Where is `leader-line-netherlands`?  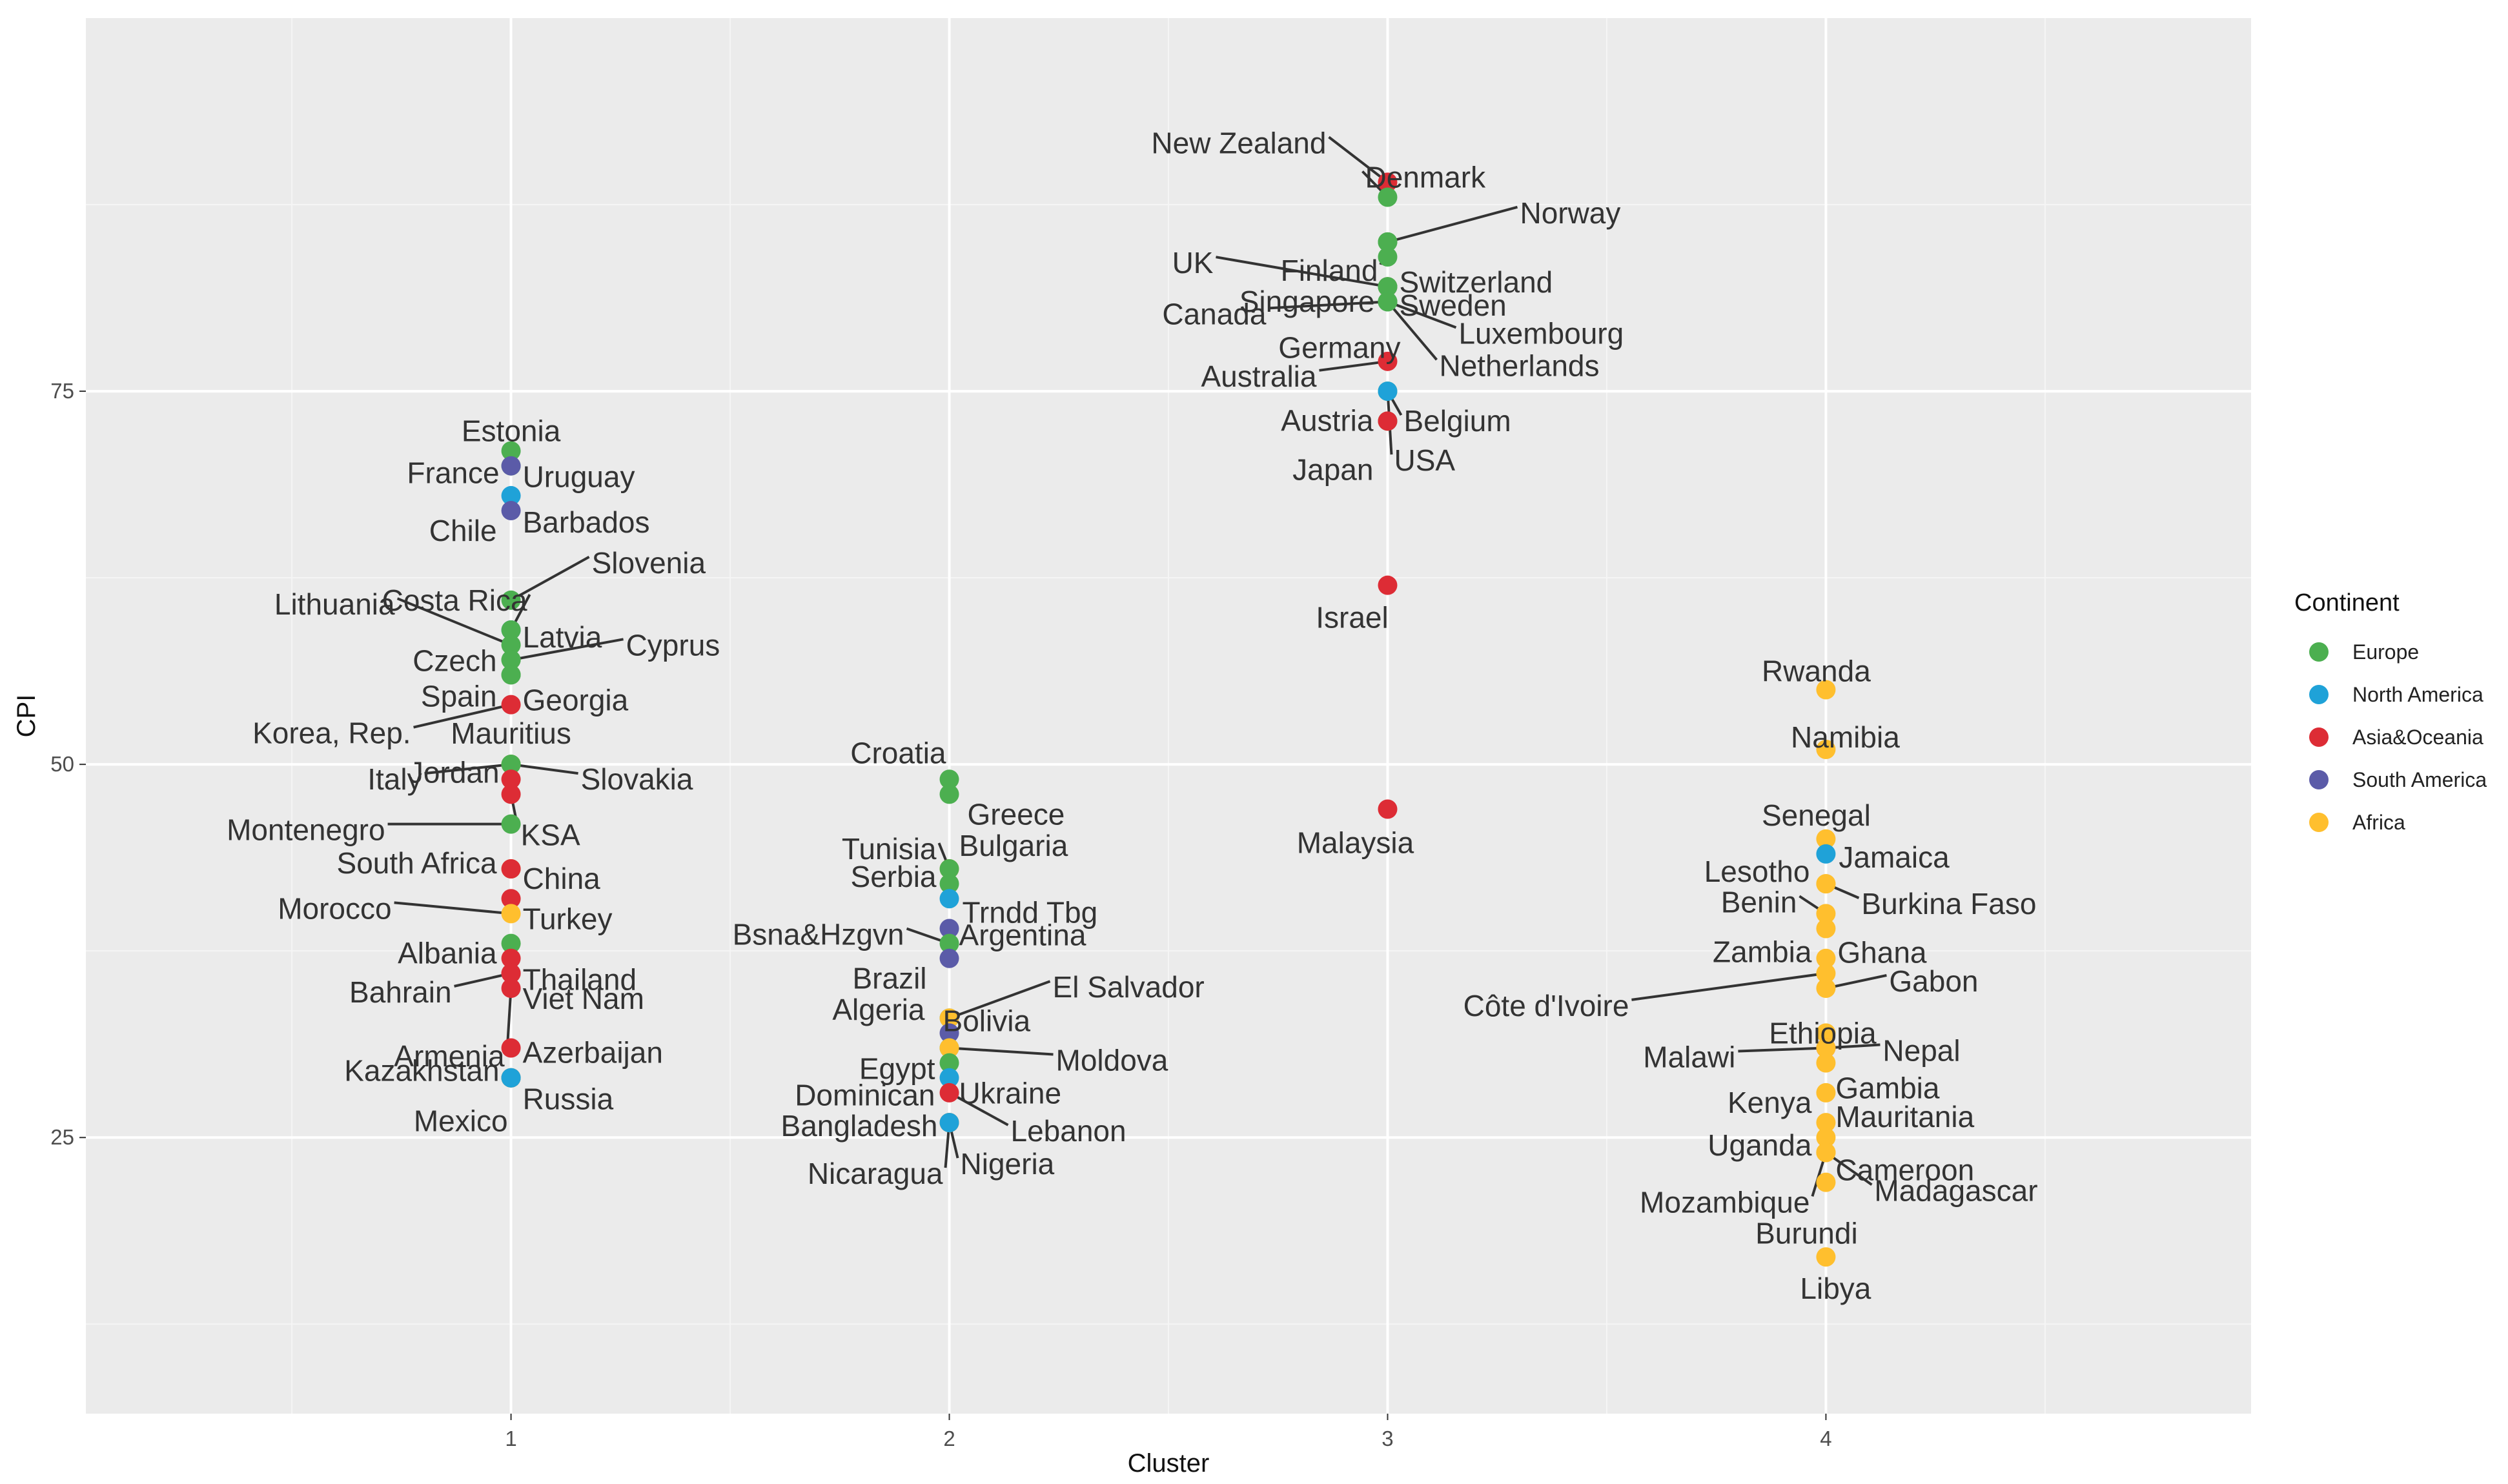 leader-line-netherlands is located at coordinates (1412, 331).